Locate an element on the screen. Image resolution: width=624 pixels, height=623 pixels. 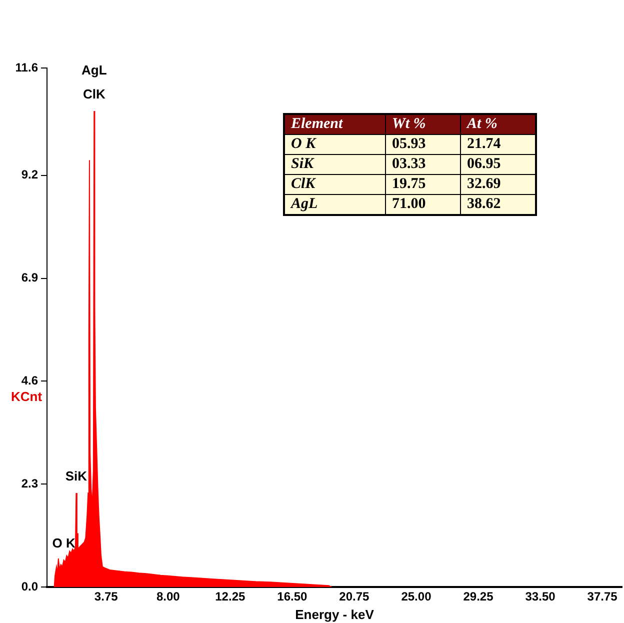
y-tick-label: 11.6 is located at coordinates (26, 67).